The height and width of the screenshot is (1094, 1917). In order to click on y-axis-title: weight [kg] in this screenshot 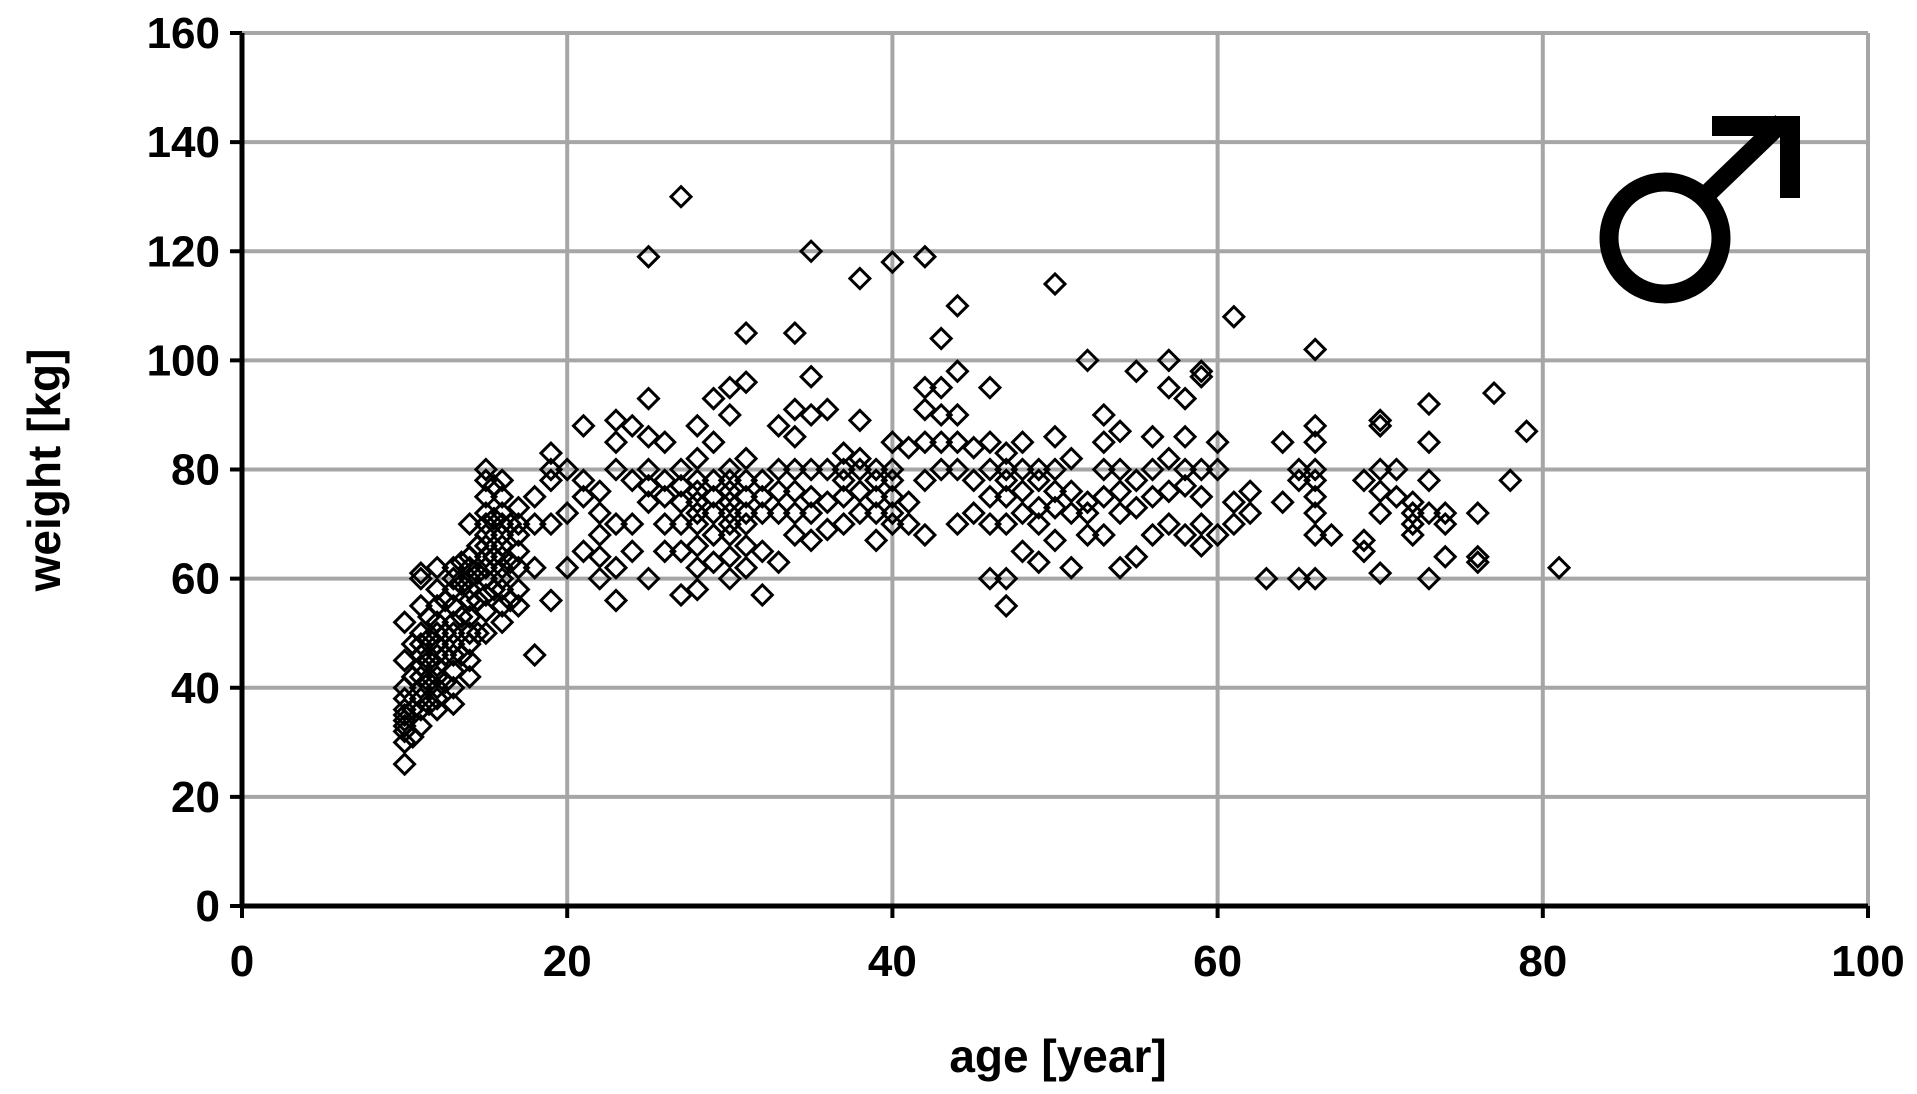, I will do `click(44, 471)`.